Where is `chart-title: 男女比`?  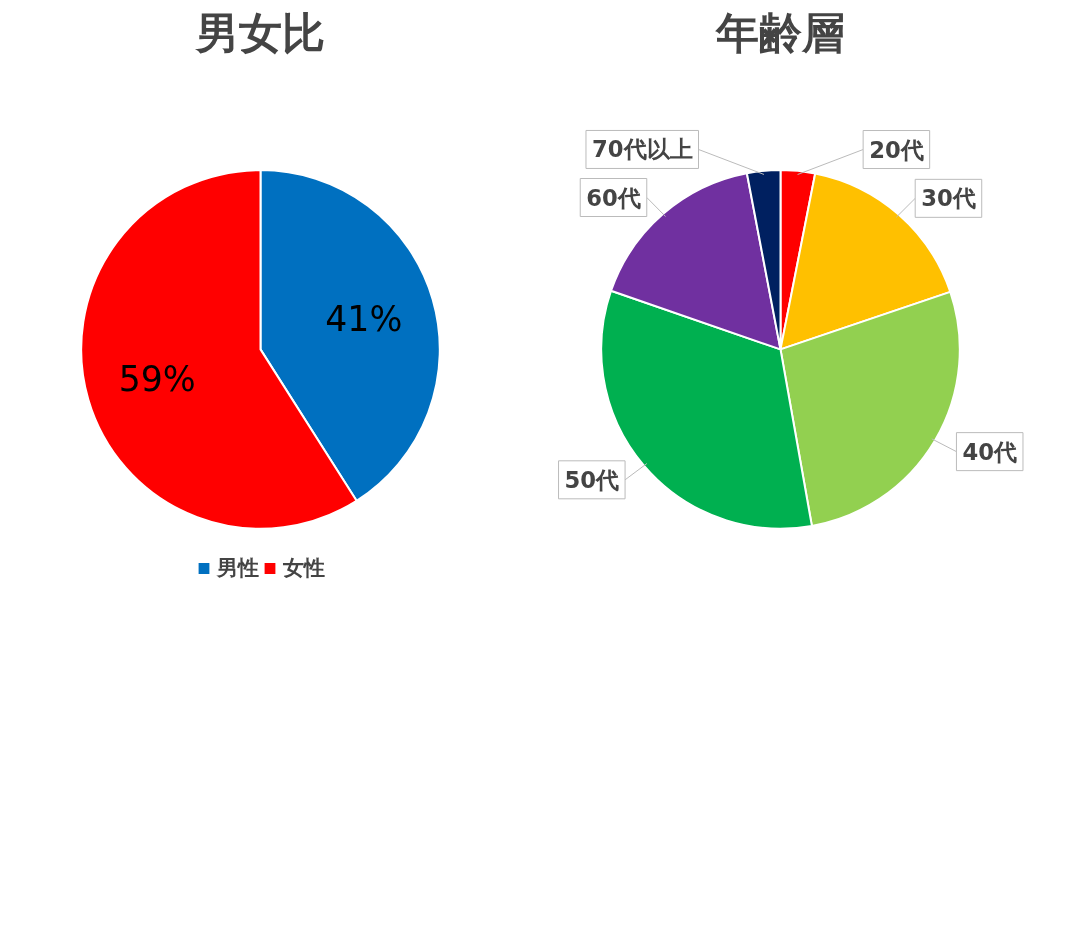 chart-title: 男女比 is located at coordinates (259, 32).